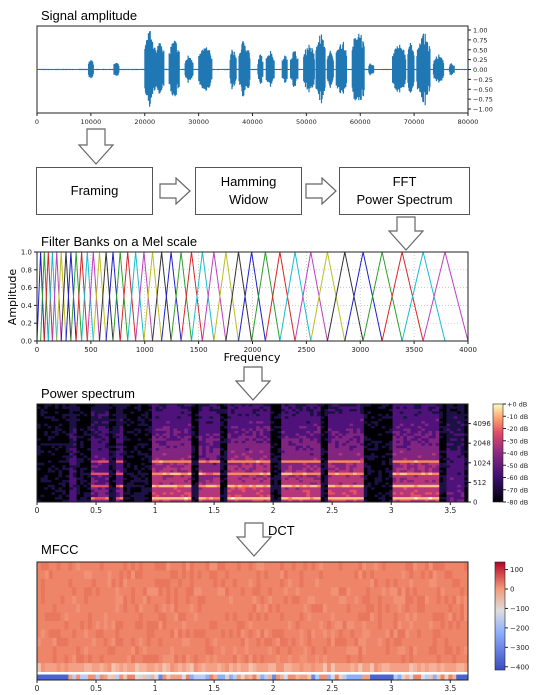  What do you see at coordinates (332, 510) in the screenshot?
I see `power-spectrum-x-tick-label: 2.5` at bounding box center [332, 510].